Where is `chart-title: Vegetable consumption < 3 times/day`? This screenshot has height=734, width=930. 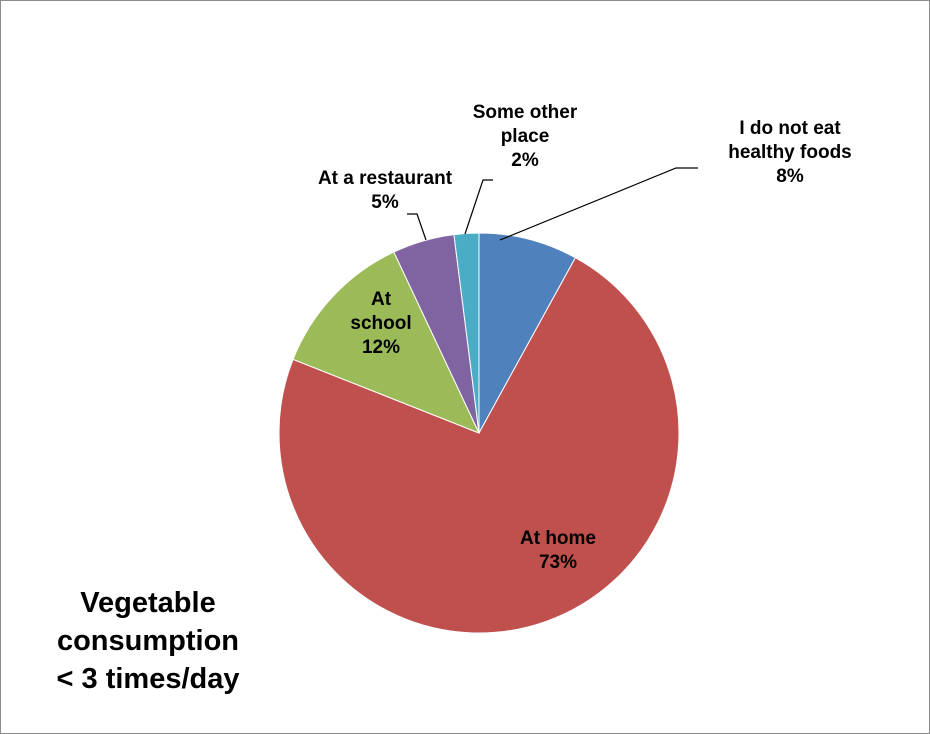
chart-title: Vegetable consumption < 3 times/day is located at coordinates (148, 641).